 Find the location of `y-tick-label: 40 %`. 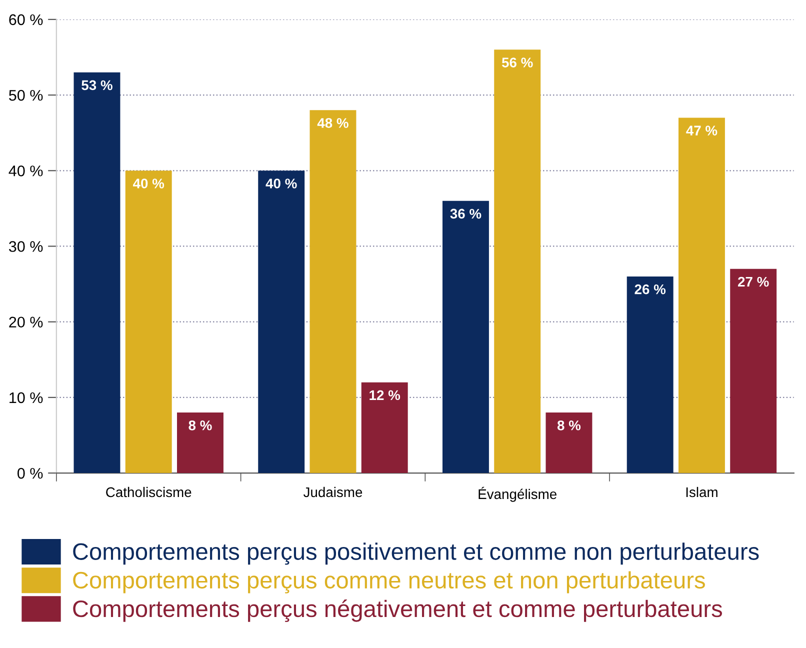

y-tick-label: 40 % is located at coordinates (25, 171).